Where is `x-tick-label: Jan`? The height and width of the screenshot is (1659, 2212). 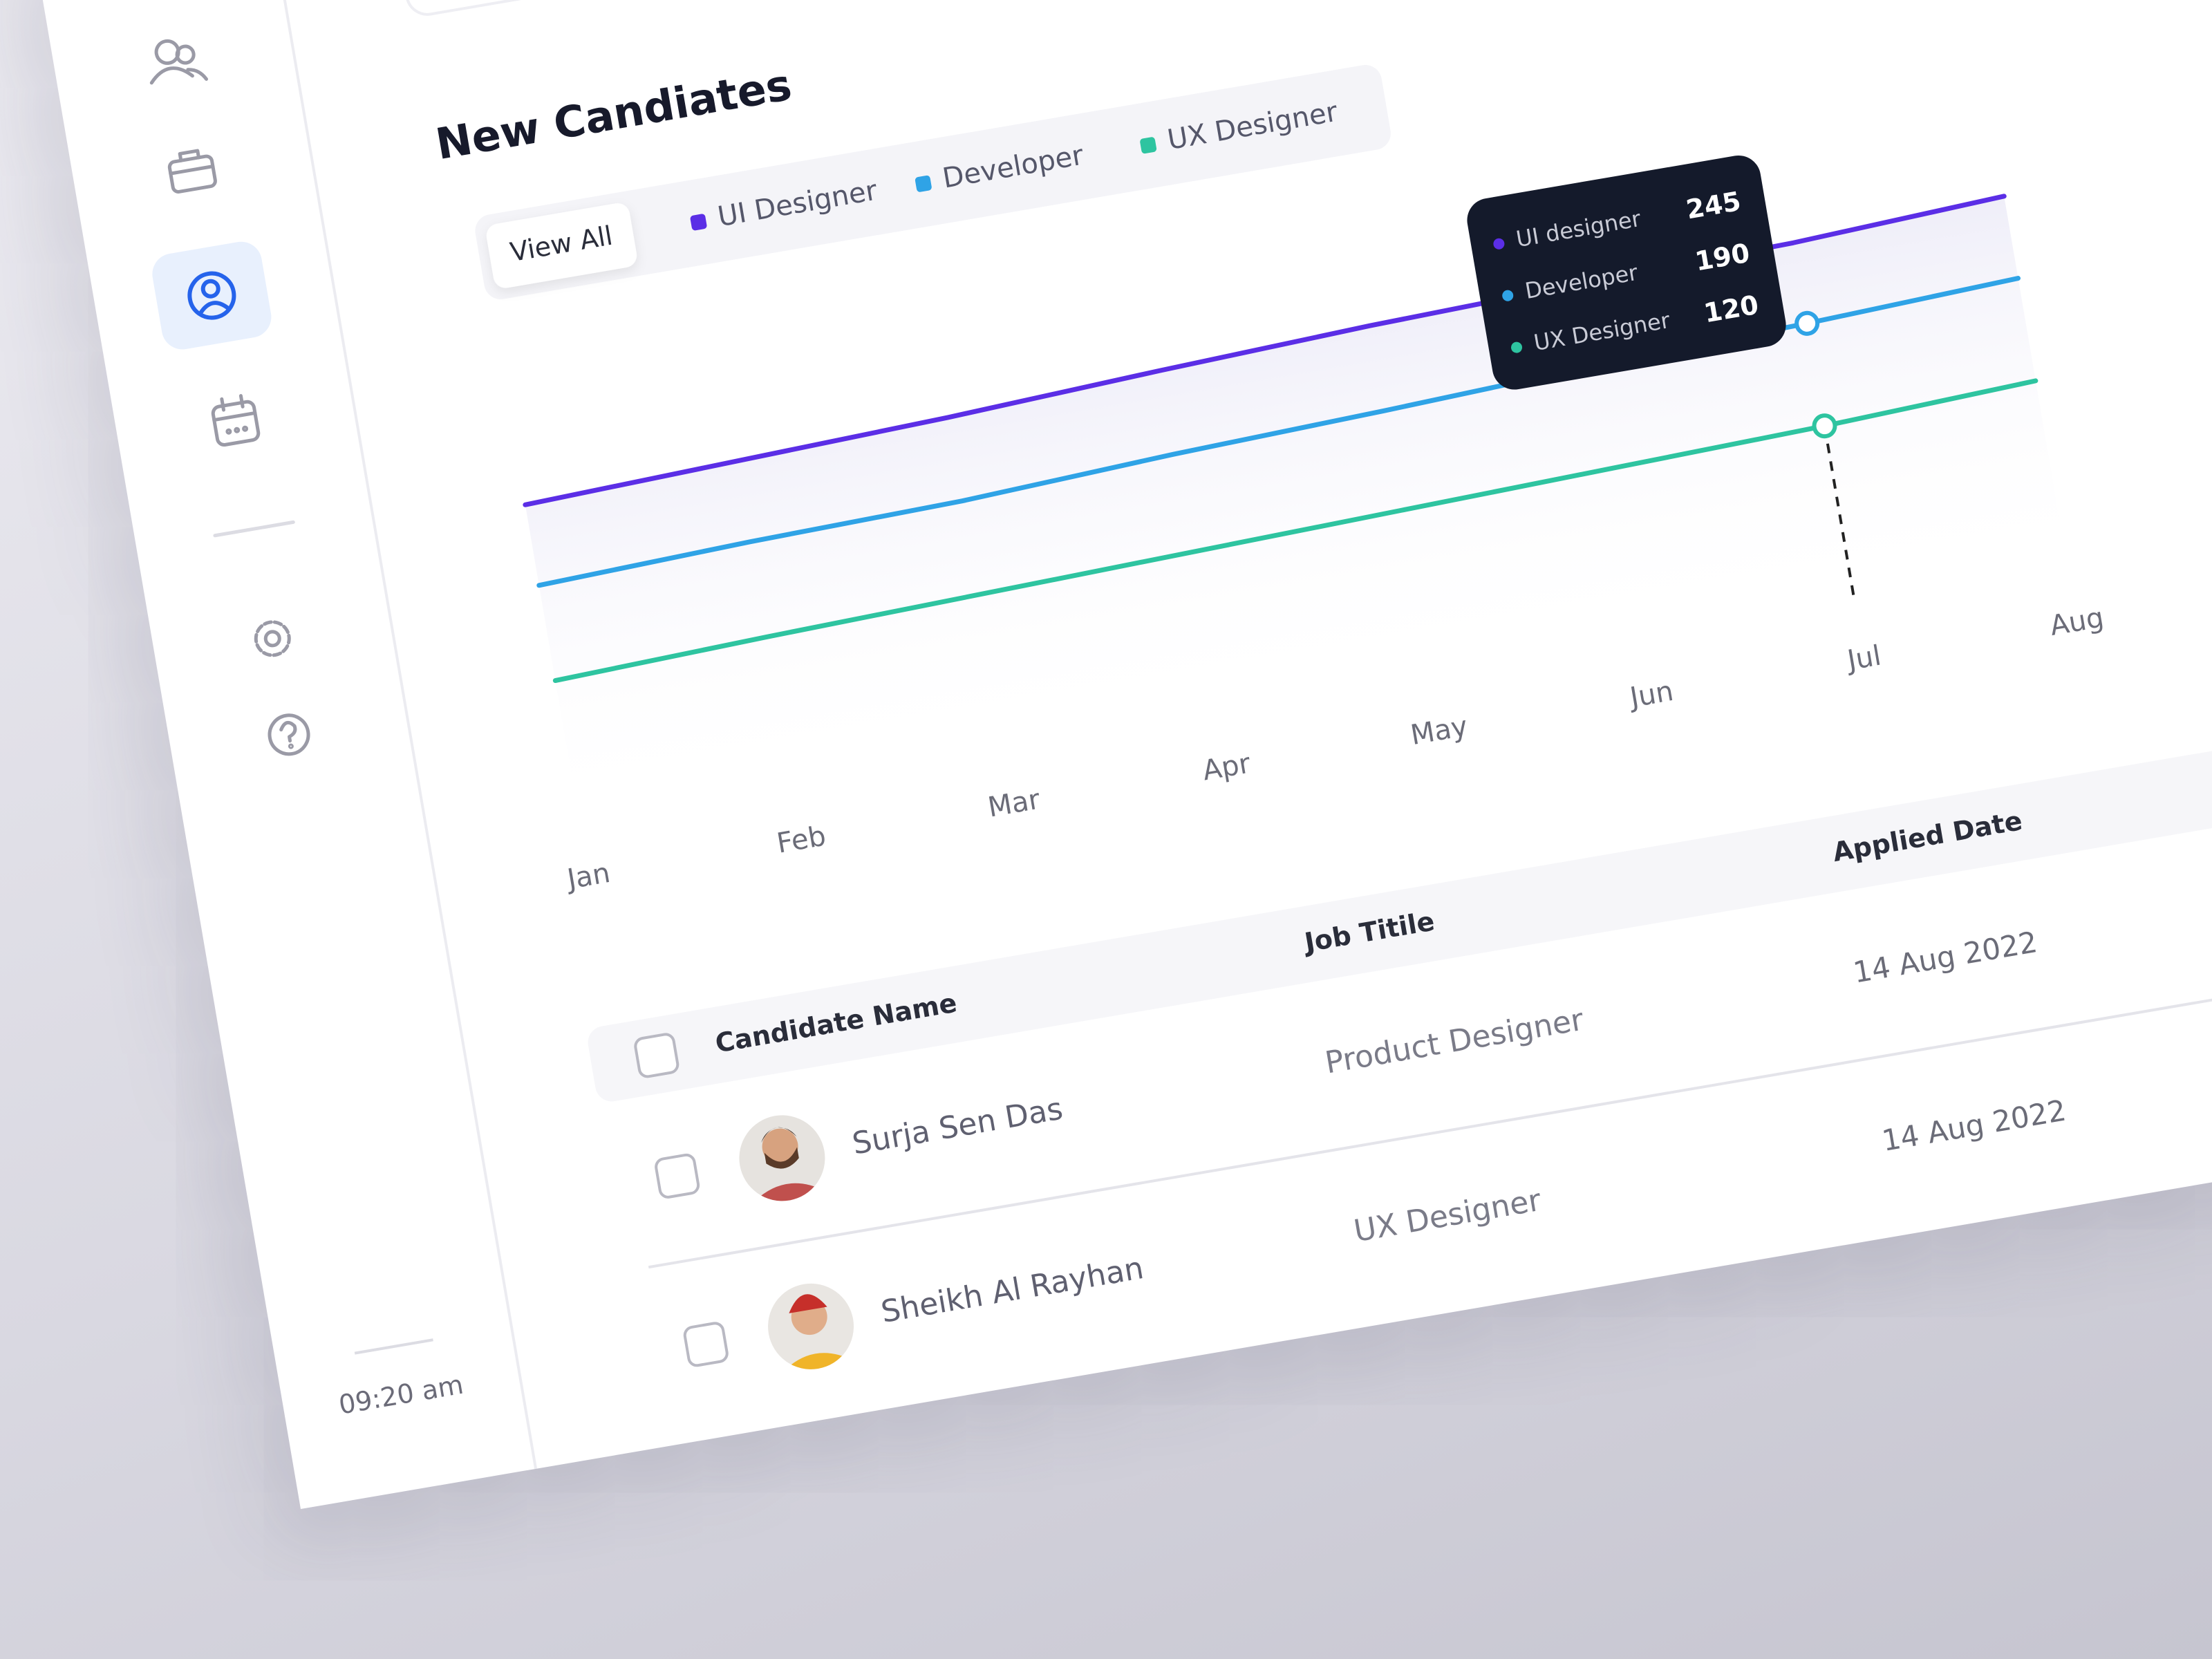 x-tick-label: Jan is located at coordinates (588, 876).